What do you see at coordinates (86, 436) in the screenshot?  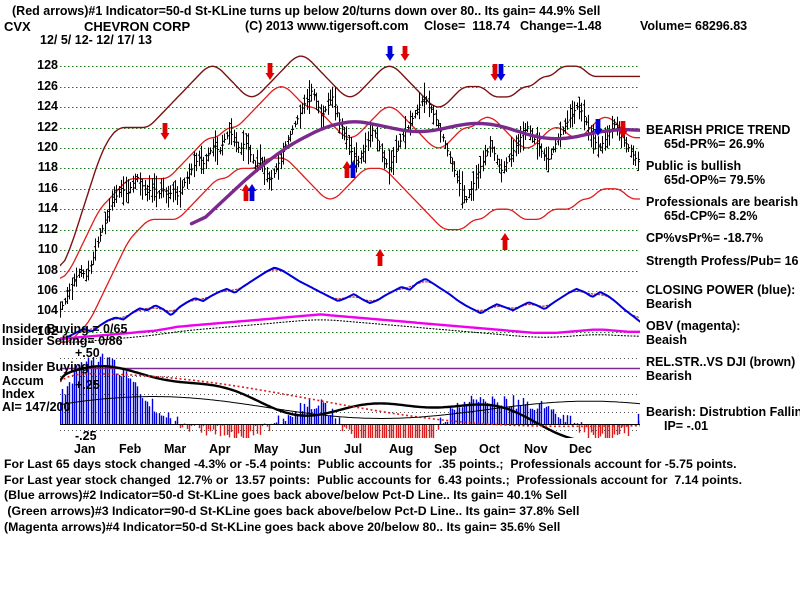 I see `indicator-tick-minus-25: -.25` at bounding box center [86, 436].